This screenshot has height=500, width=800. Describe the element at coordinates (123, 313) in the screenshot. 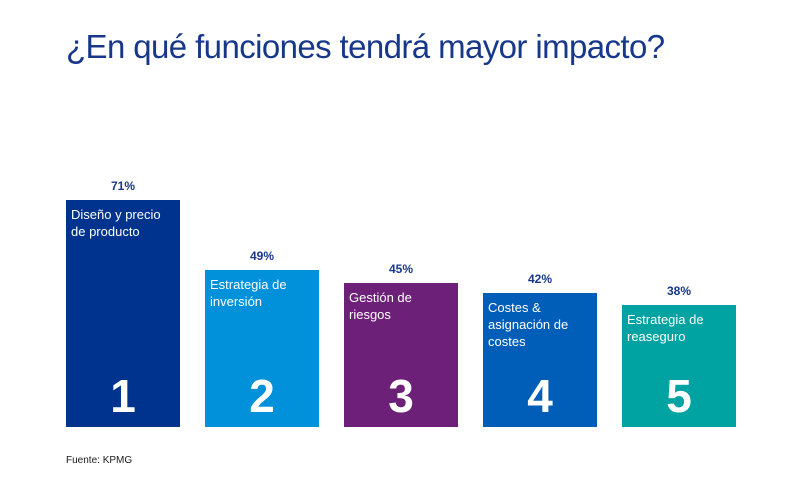

I see `bar-1: Diseño y precio de producto 1` at that location.